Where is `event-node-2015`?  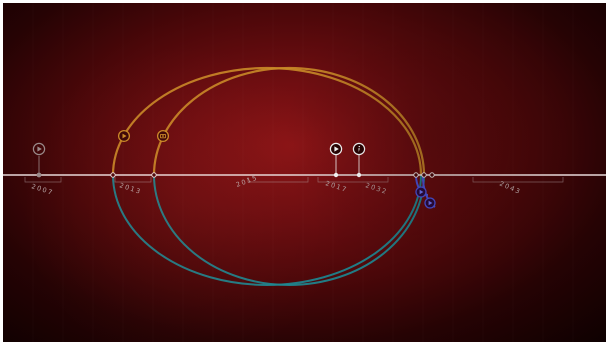 event-node-2015 is located at coordinates (154, 175).